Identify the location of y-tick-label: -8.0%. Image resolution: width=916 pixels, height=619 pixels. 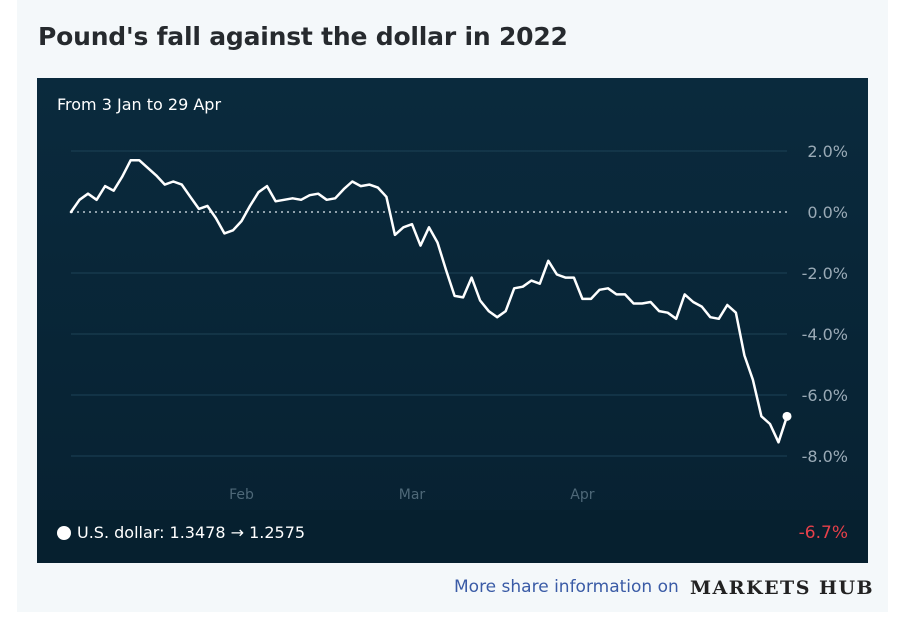
(825, 456).